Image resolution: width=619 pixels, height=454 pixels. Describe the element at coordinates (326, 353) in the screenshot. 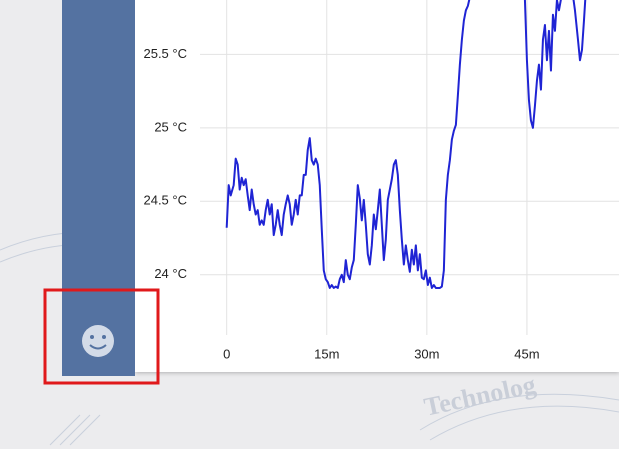

I see `x-tick-label: 15m` at that location.